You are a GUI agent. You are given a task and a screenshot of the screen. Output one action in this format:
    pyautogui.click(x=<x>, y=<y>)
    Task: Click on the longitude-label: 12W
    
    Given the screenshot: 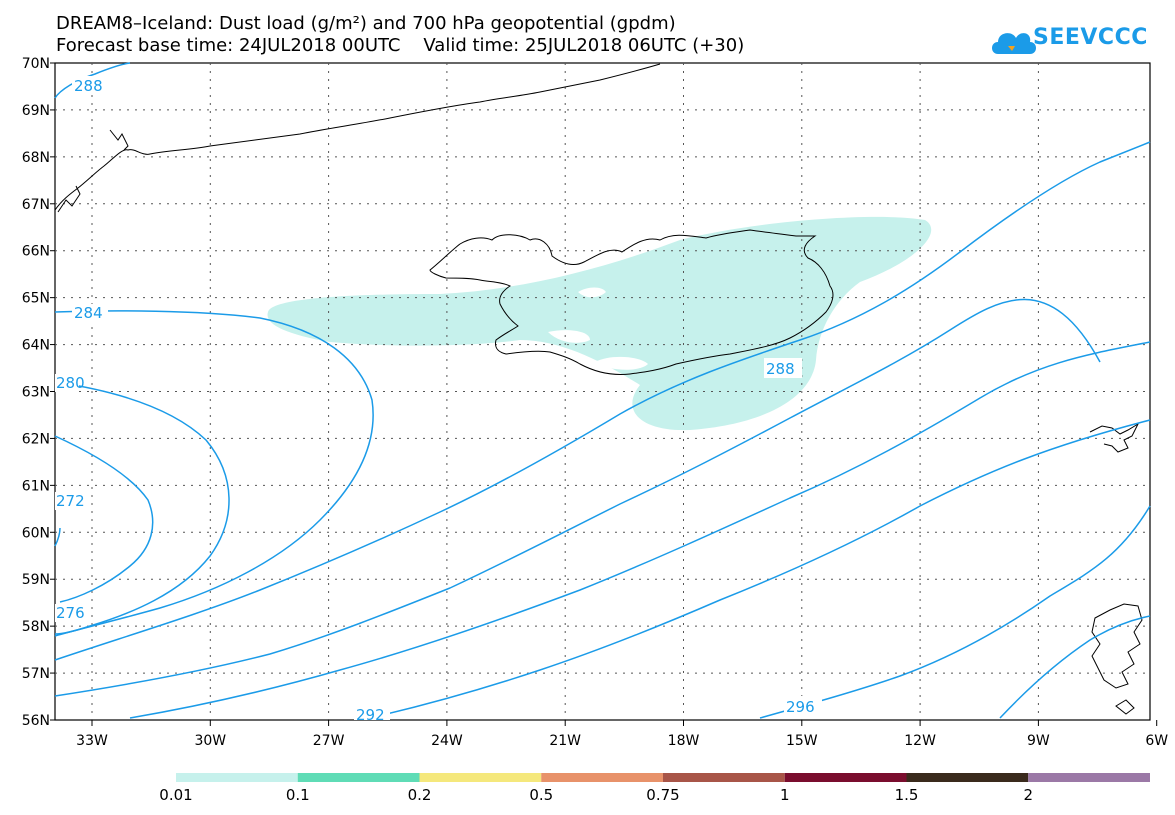 What is the action you would take?
    pyautogui.click(x=920, y=741)
    